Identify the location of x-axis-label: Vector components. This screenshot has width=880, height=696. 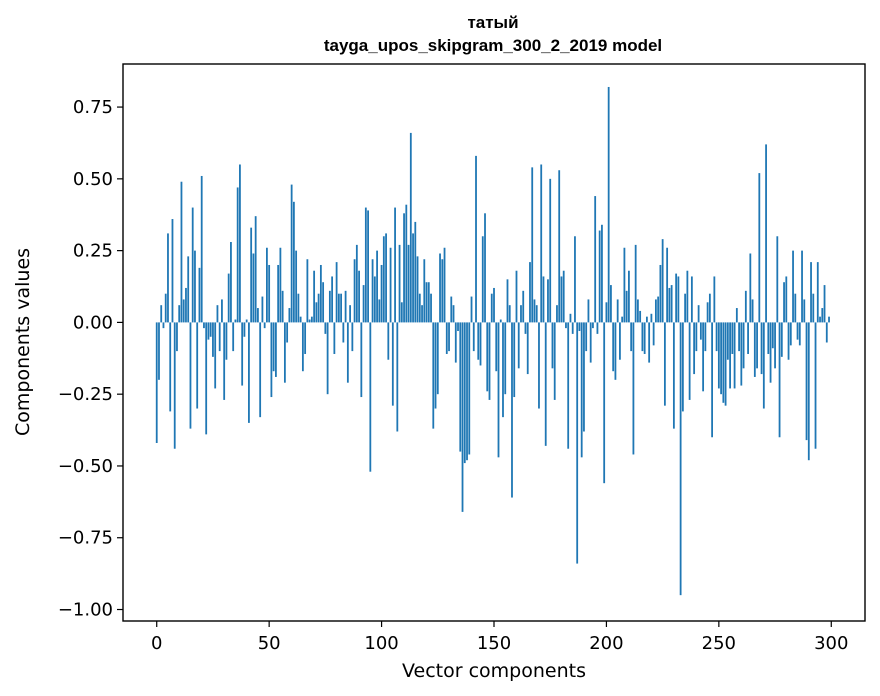
(494, 671).